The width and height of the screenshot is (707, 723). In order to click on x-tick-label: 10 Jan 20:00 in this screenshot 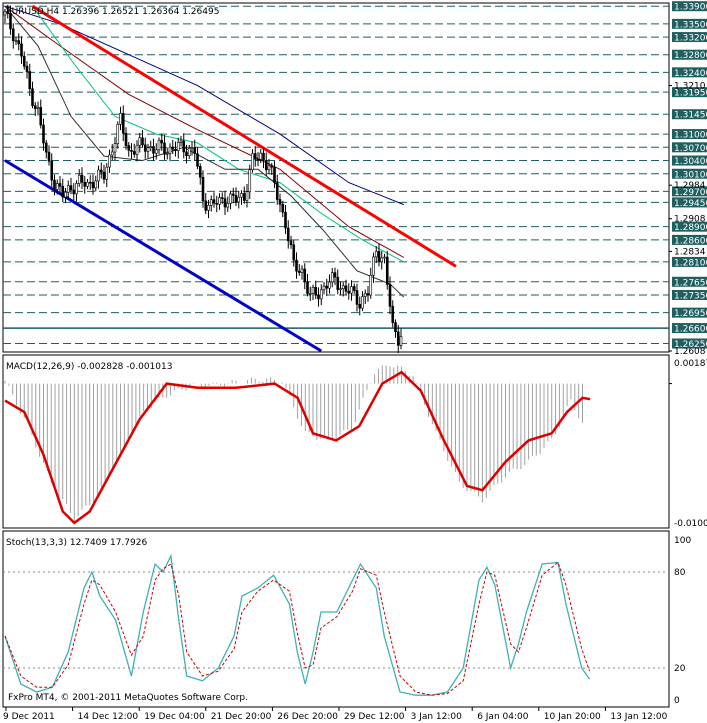, I will do `click(572, 717)`.